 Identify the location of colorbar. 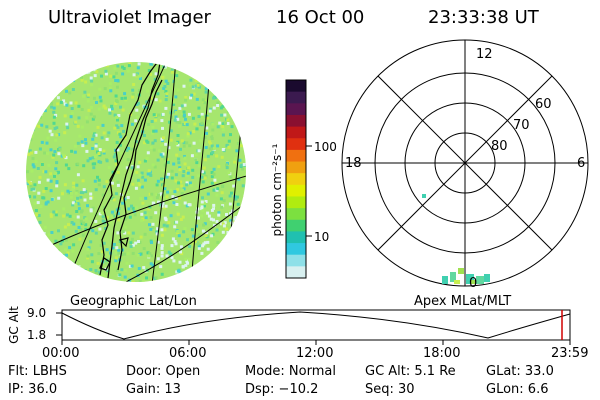
(298, 179).